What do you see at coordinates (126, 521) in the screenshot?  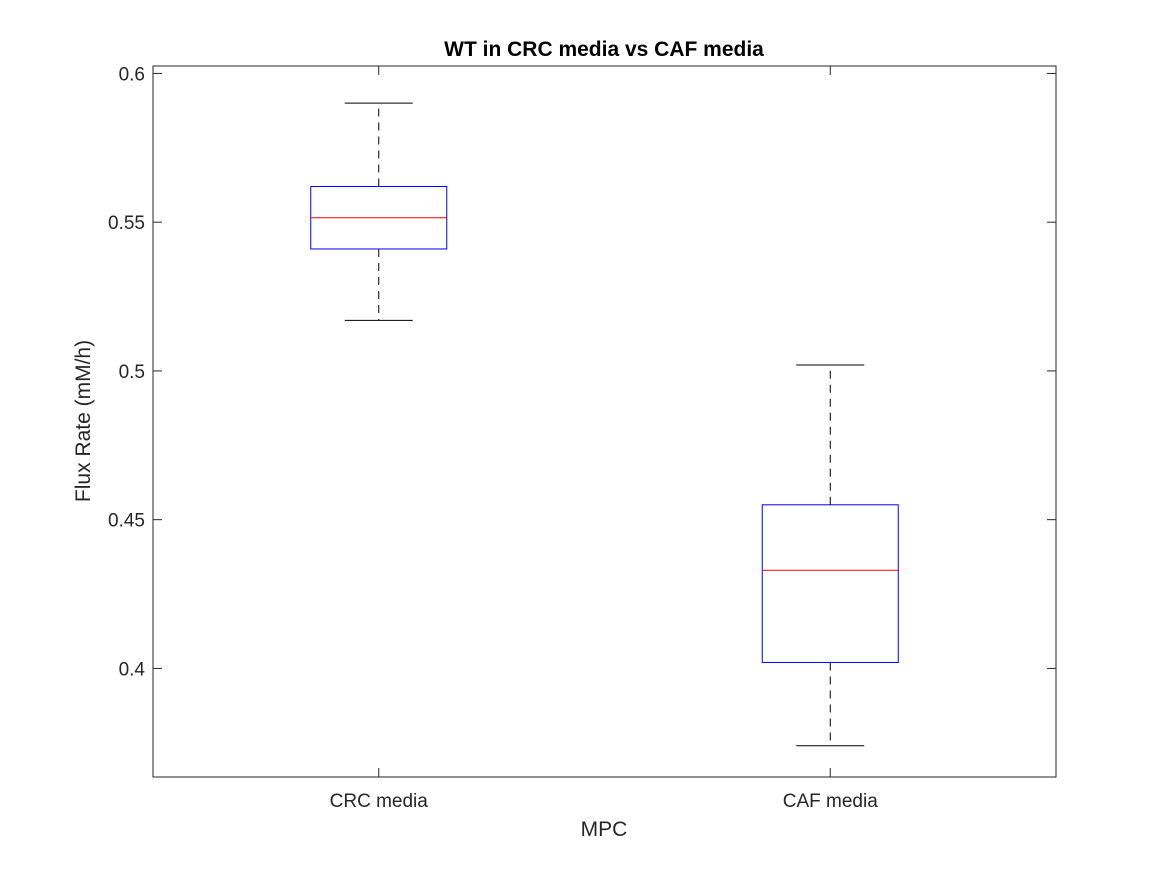 I see `y-tick-label: 0.45` at bounding box center [126, 521].